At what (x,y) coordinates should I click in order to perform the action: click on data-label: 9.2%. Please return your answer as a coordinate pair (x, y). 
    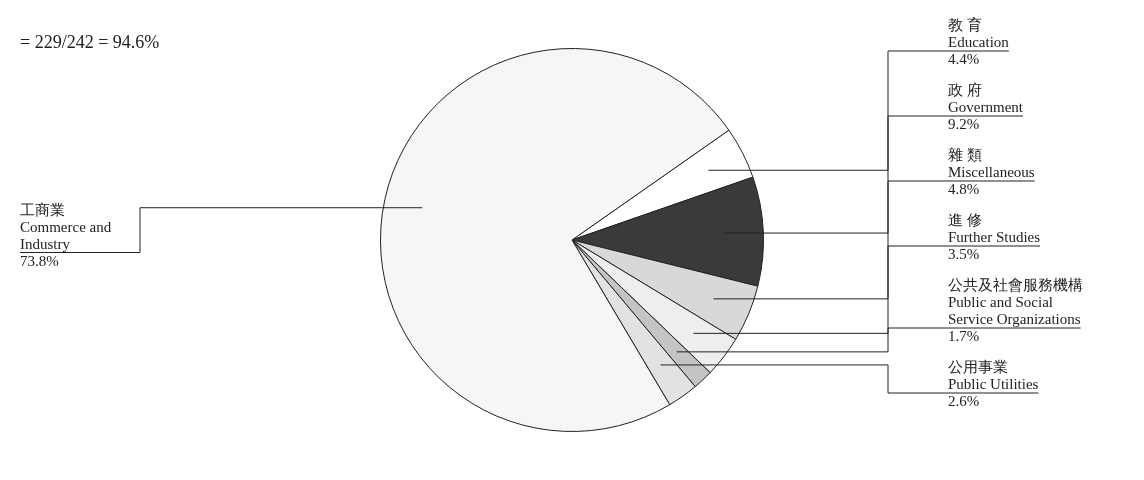
    Looking at the image, I should click on (964, 124).